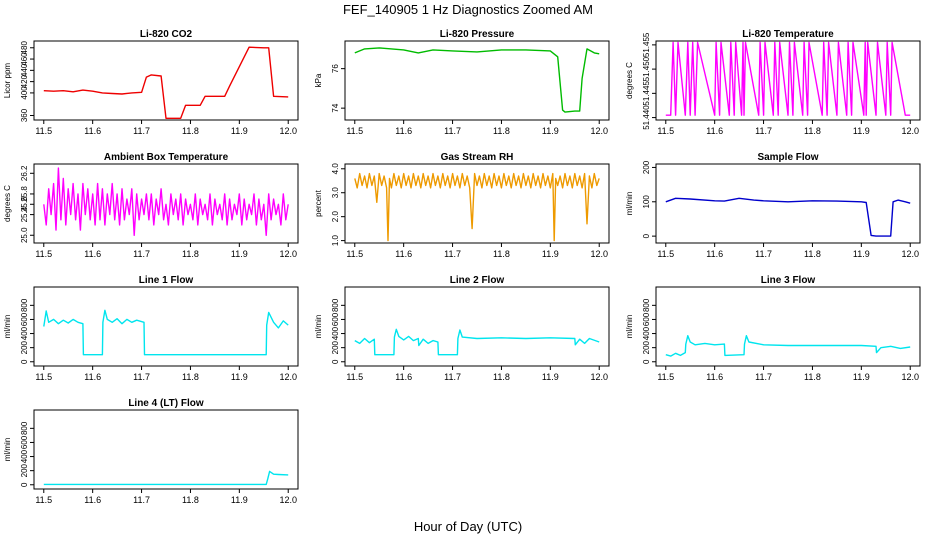  What do you see at coordinates (92, 254) in the screenshot?
I see `panel-4-xtick-label: 11.6` at bounding box center [92, 254].